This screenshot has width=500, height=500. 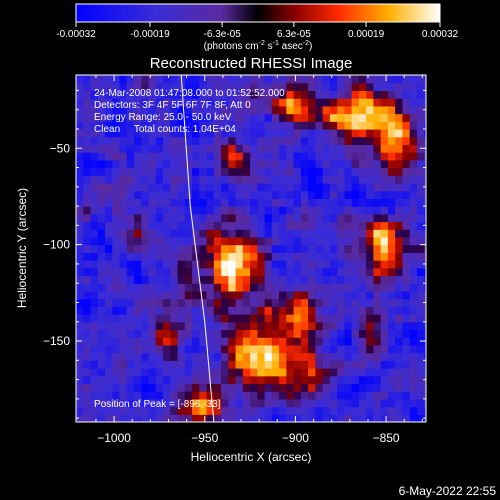 I want to click on annotation-time: 24-Mar-2008 01:47:08.000 to 01:52:52.000, so click(x=189, y=93).